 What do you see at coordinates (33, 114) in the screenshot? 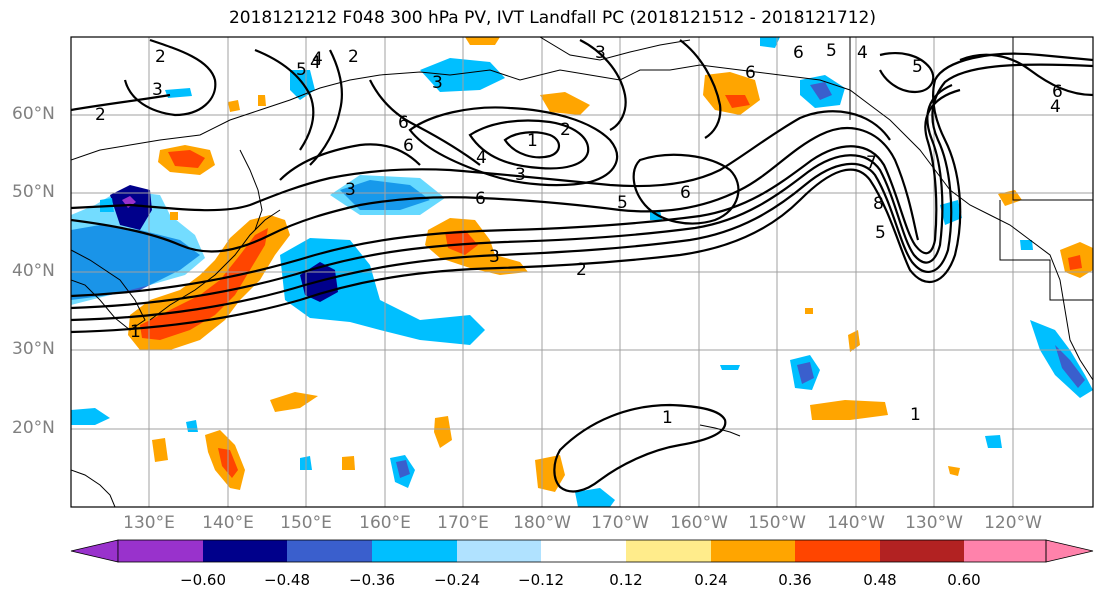
I see `lat-label: 60°N` at bounding box center [33, 114].